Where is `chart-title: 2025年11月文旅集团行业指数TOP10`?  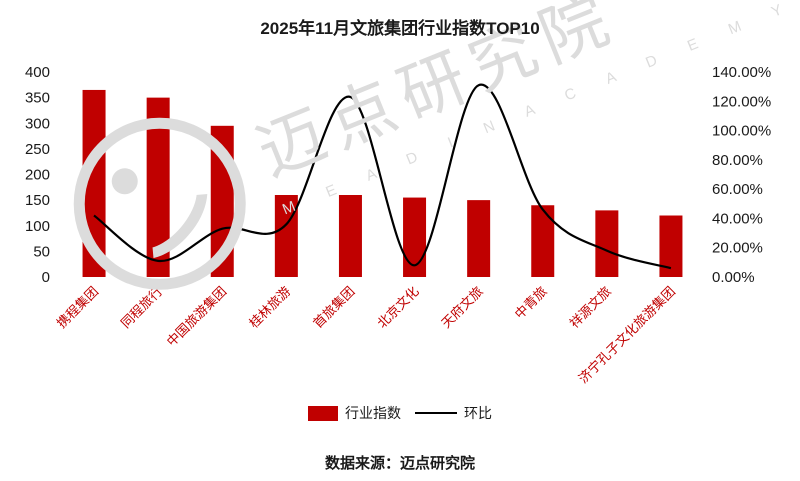 chart-title: 2025年11月文旅集团行业指数TOP10 is located at coordinates (400, 28).